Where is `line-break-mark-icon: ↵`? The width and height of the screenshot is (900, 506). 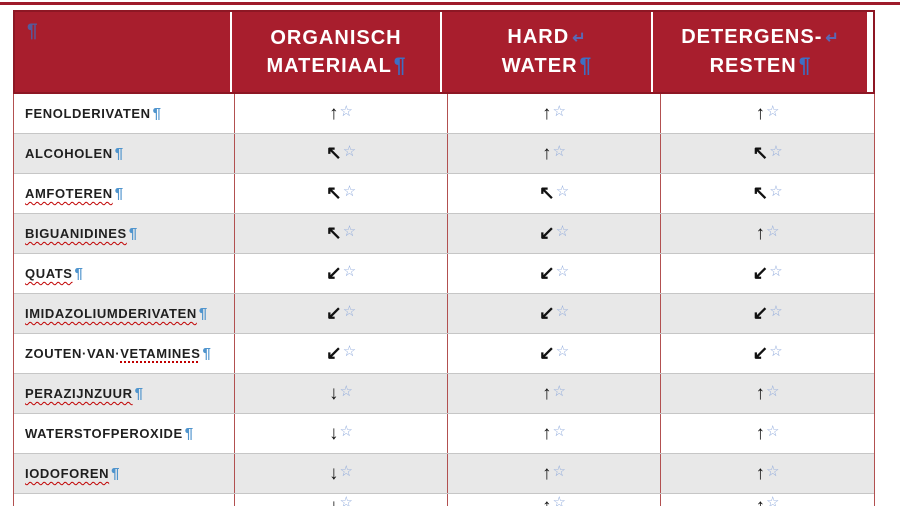 line-break-mark-icon: ↵ is located at coordinates (832, 38).